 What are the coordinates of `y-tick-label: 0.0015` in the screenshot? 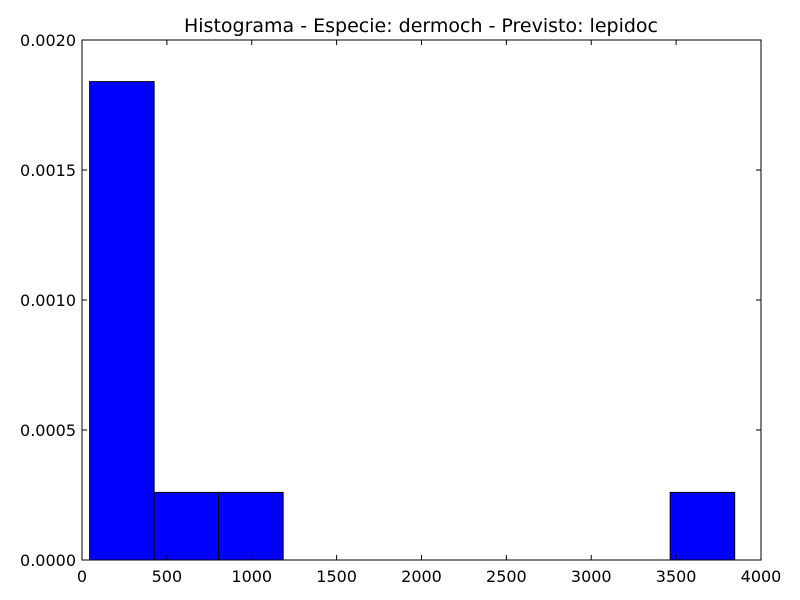 It's located at (48, 170).